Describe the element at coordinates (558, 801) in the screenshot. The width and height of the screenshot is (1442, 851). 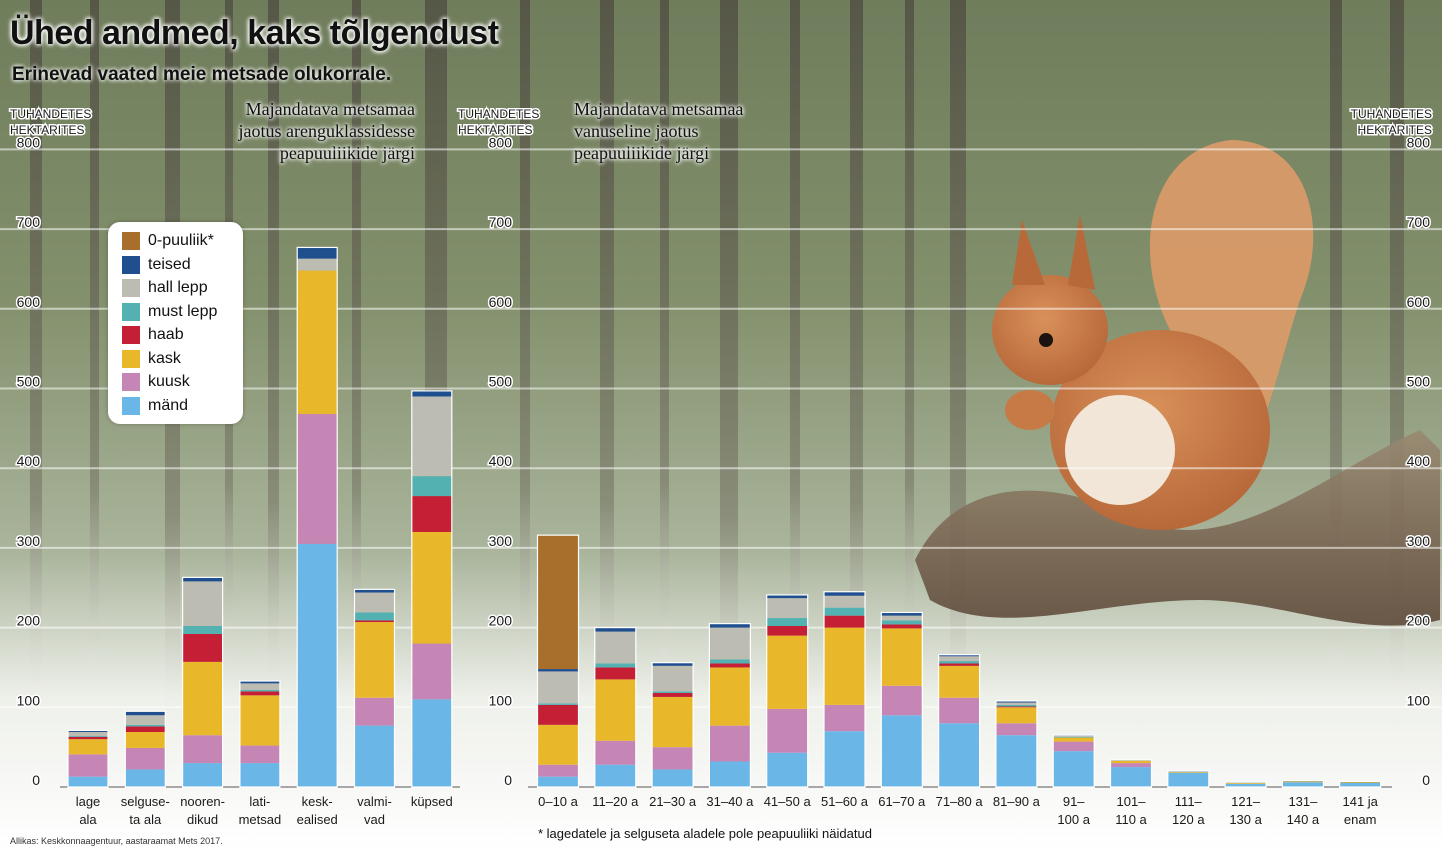
I see `x-tick-label: 0–10 a` at that location.